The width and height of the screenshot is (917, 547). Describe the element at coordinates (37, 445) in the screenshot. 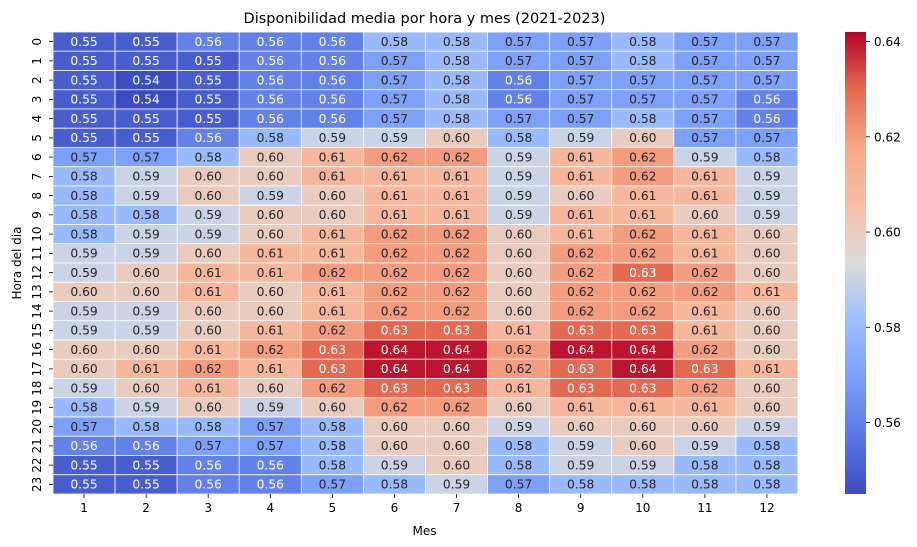

I see `y-tick-label: 21` at that location.